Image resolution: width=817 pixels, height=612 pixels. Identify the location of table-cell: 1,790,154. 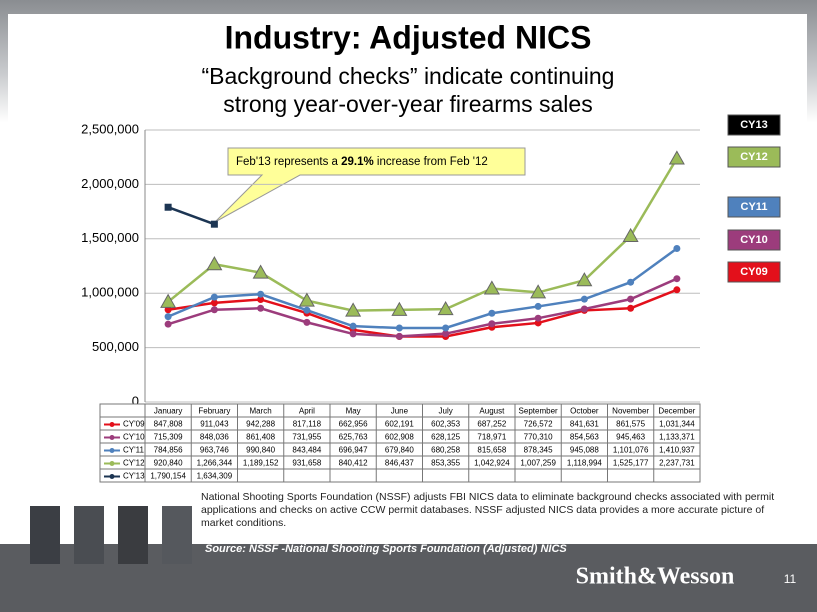
(168, 476).